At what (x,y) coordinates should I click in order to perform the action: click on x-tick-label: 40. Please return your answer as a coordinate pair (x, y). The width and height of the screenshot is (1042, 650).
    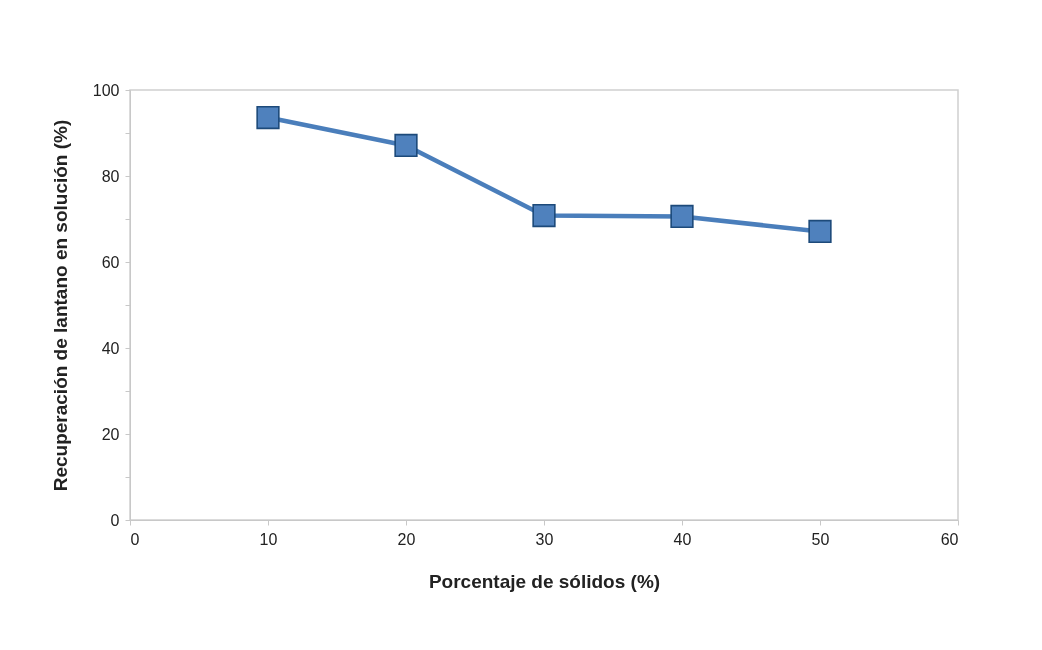
    Looking at the image, I should click on (682, 539).